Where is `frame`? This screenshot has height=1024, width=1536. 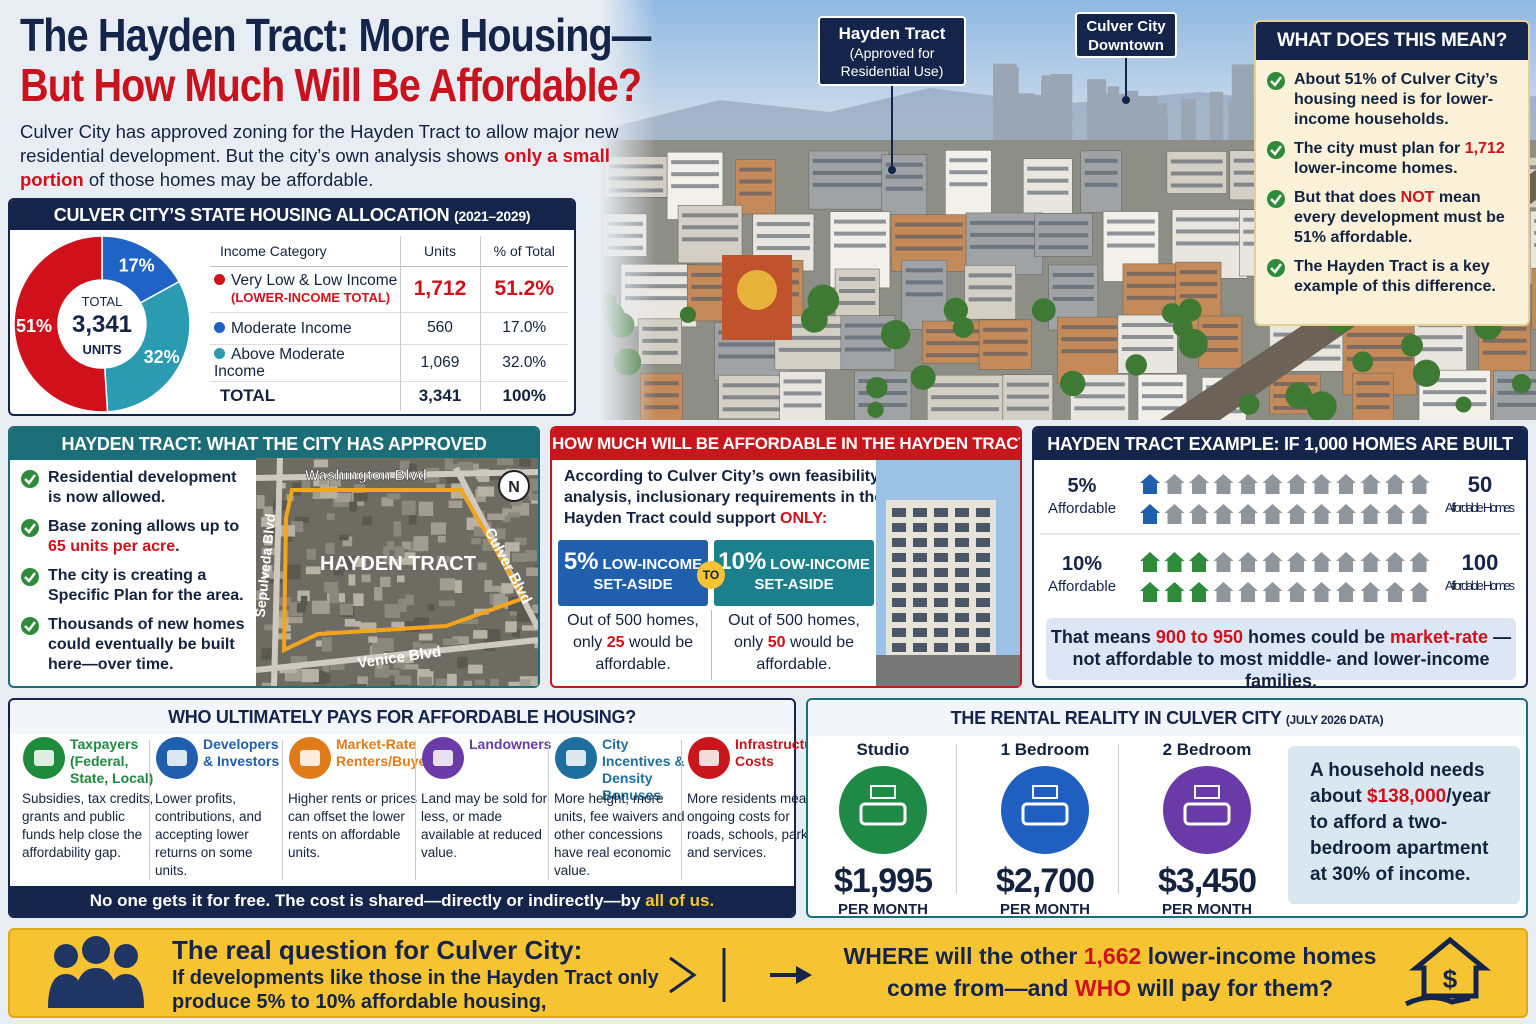 frame is located at coordinates (1045, 792).